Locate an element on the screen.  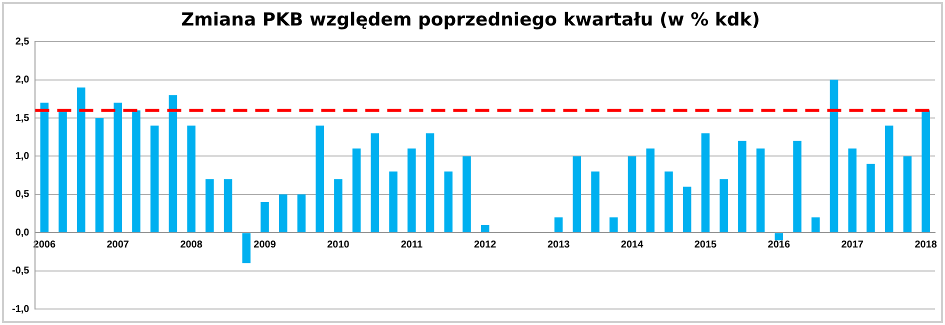
y-tick-label: -0,5 is located at coordinates (21, 271).